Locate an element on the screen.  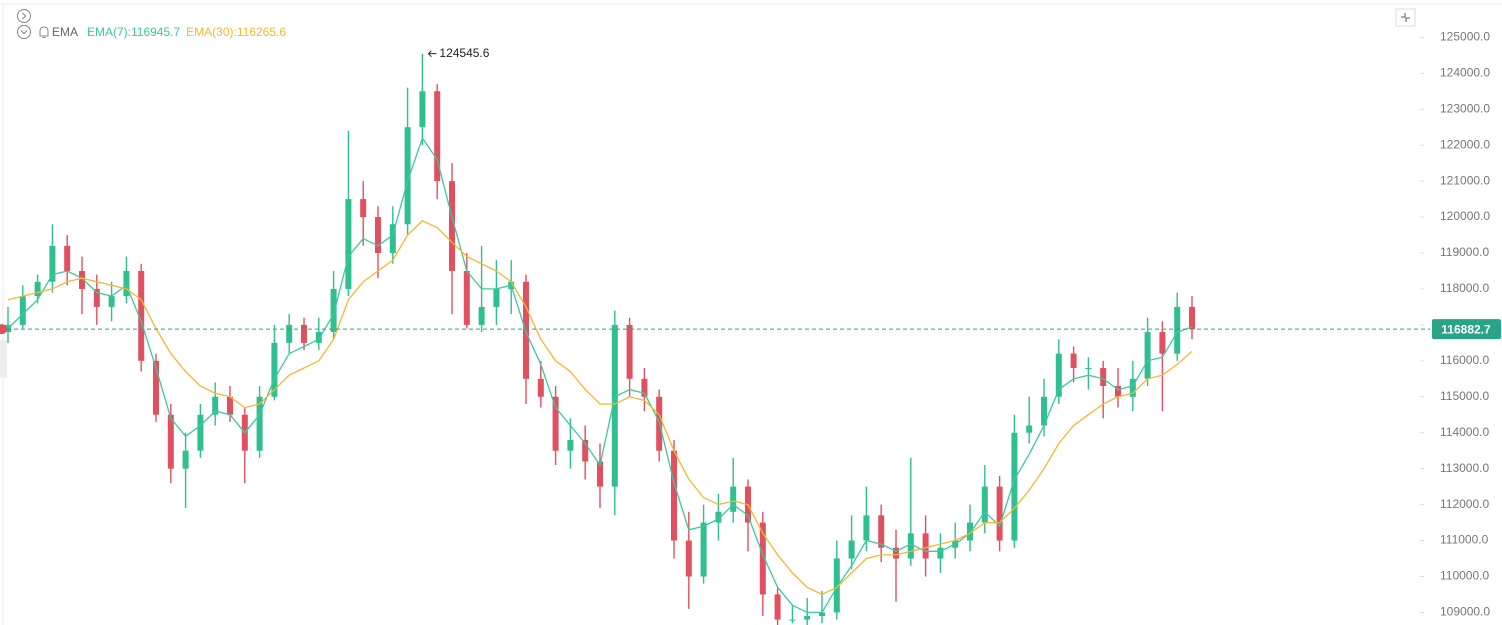
y-tick-label: 123000.0 is located at coordinates (1465, 108).